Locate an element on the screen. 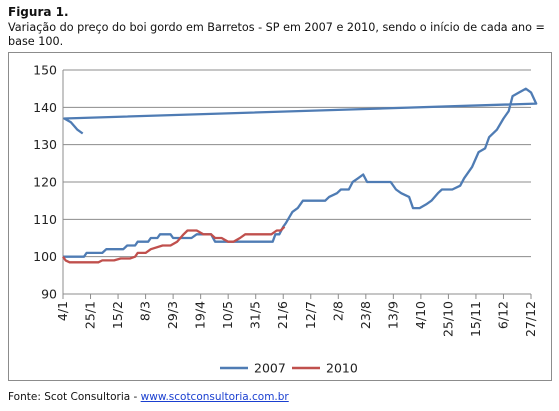 The image size is (559, 411). y-tick-label: 90 is located at coordinates (49, 294).